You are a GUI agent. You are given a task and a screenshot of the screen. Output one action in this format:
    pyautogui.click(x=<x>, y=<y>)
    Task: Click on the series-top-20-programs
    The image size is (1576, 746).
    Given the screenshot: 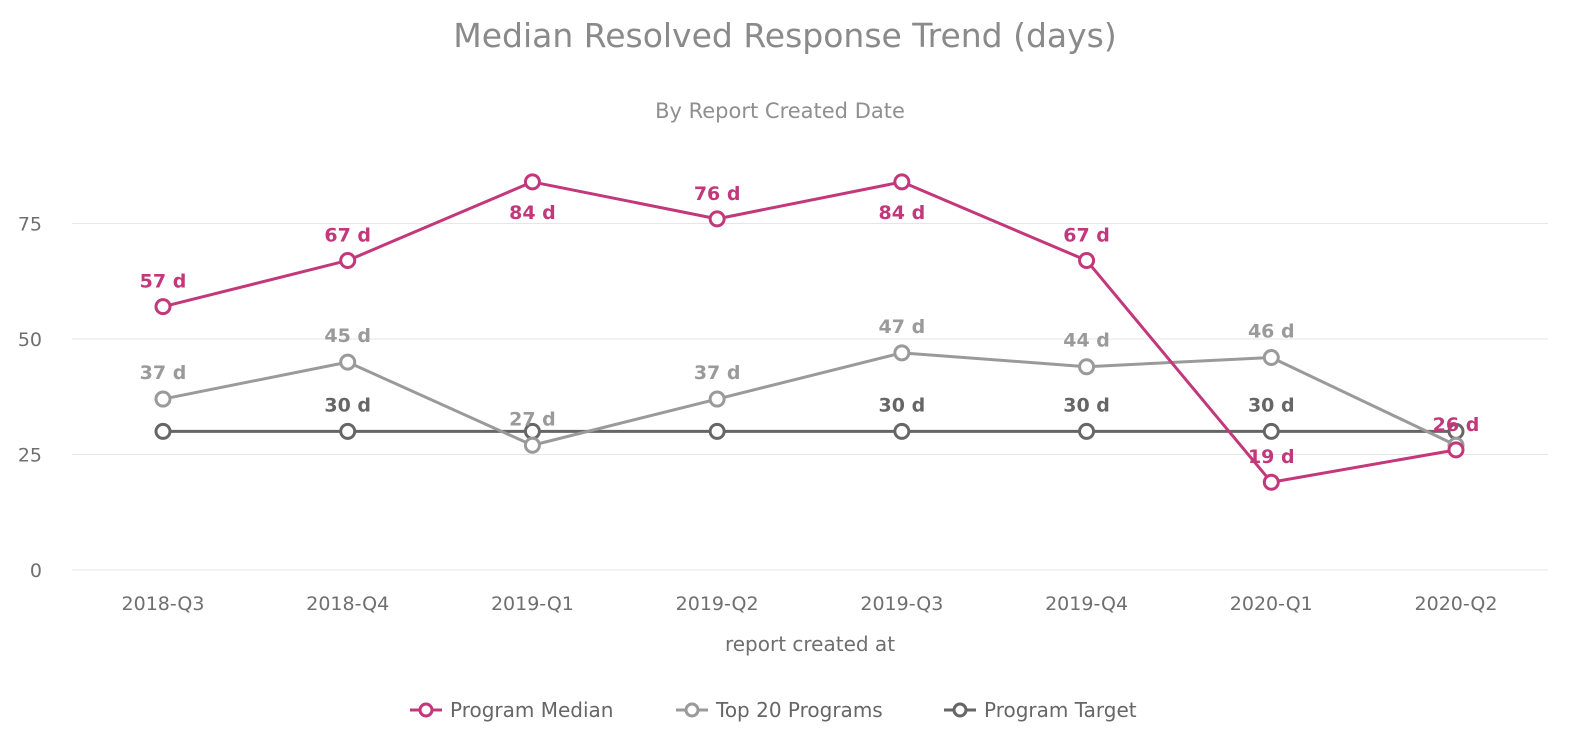 What is the action you would take?
    pyautogui.click(x=809, y=399)
    